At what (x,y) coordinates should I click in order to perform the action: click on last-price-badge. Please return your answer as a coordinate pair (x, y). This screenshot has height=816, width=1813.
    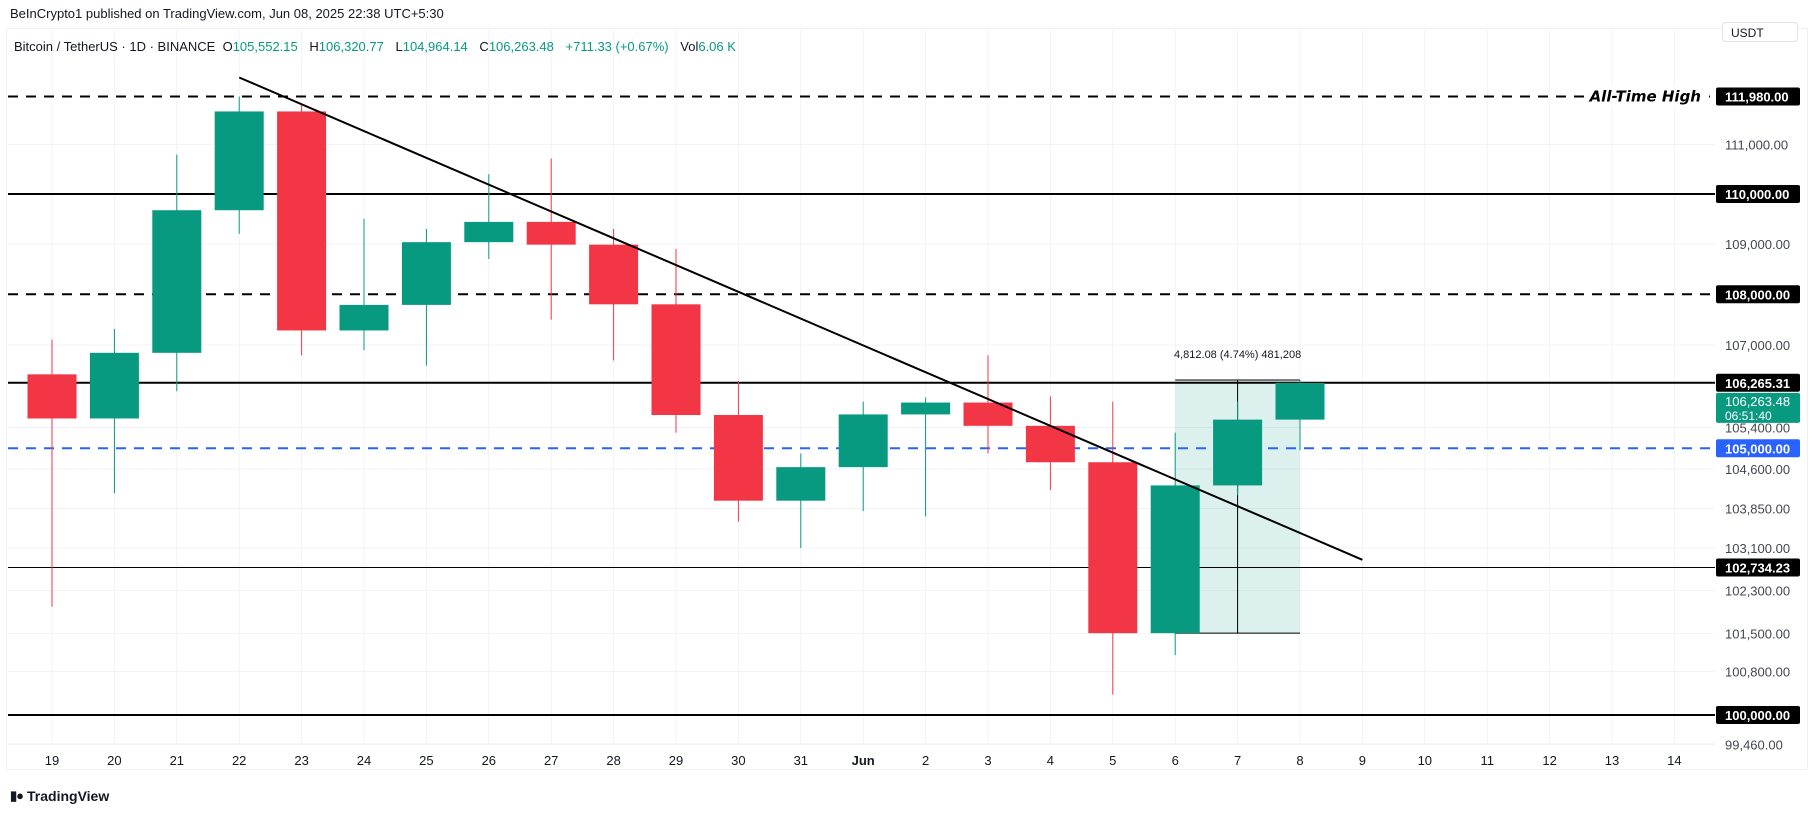
    Looking at the image, I should click on (1758, 407).